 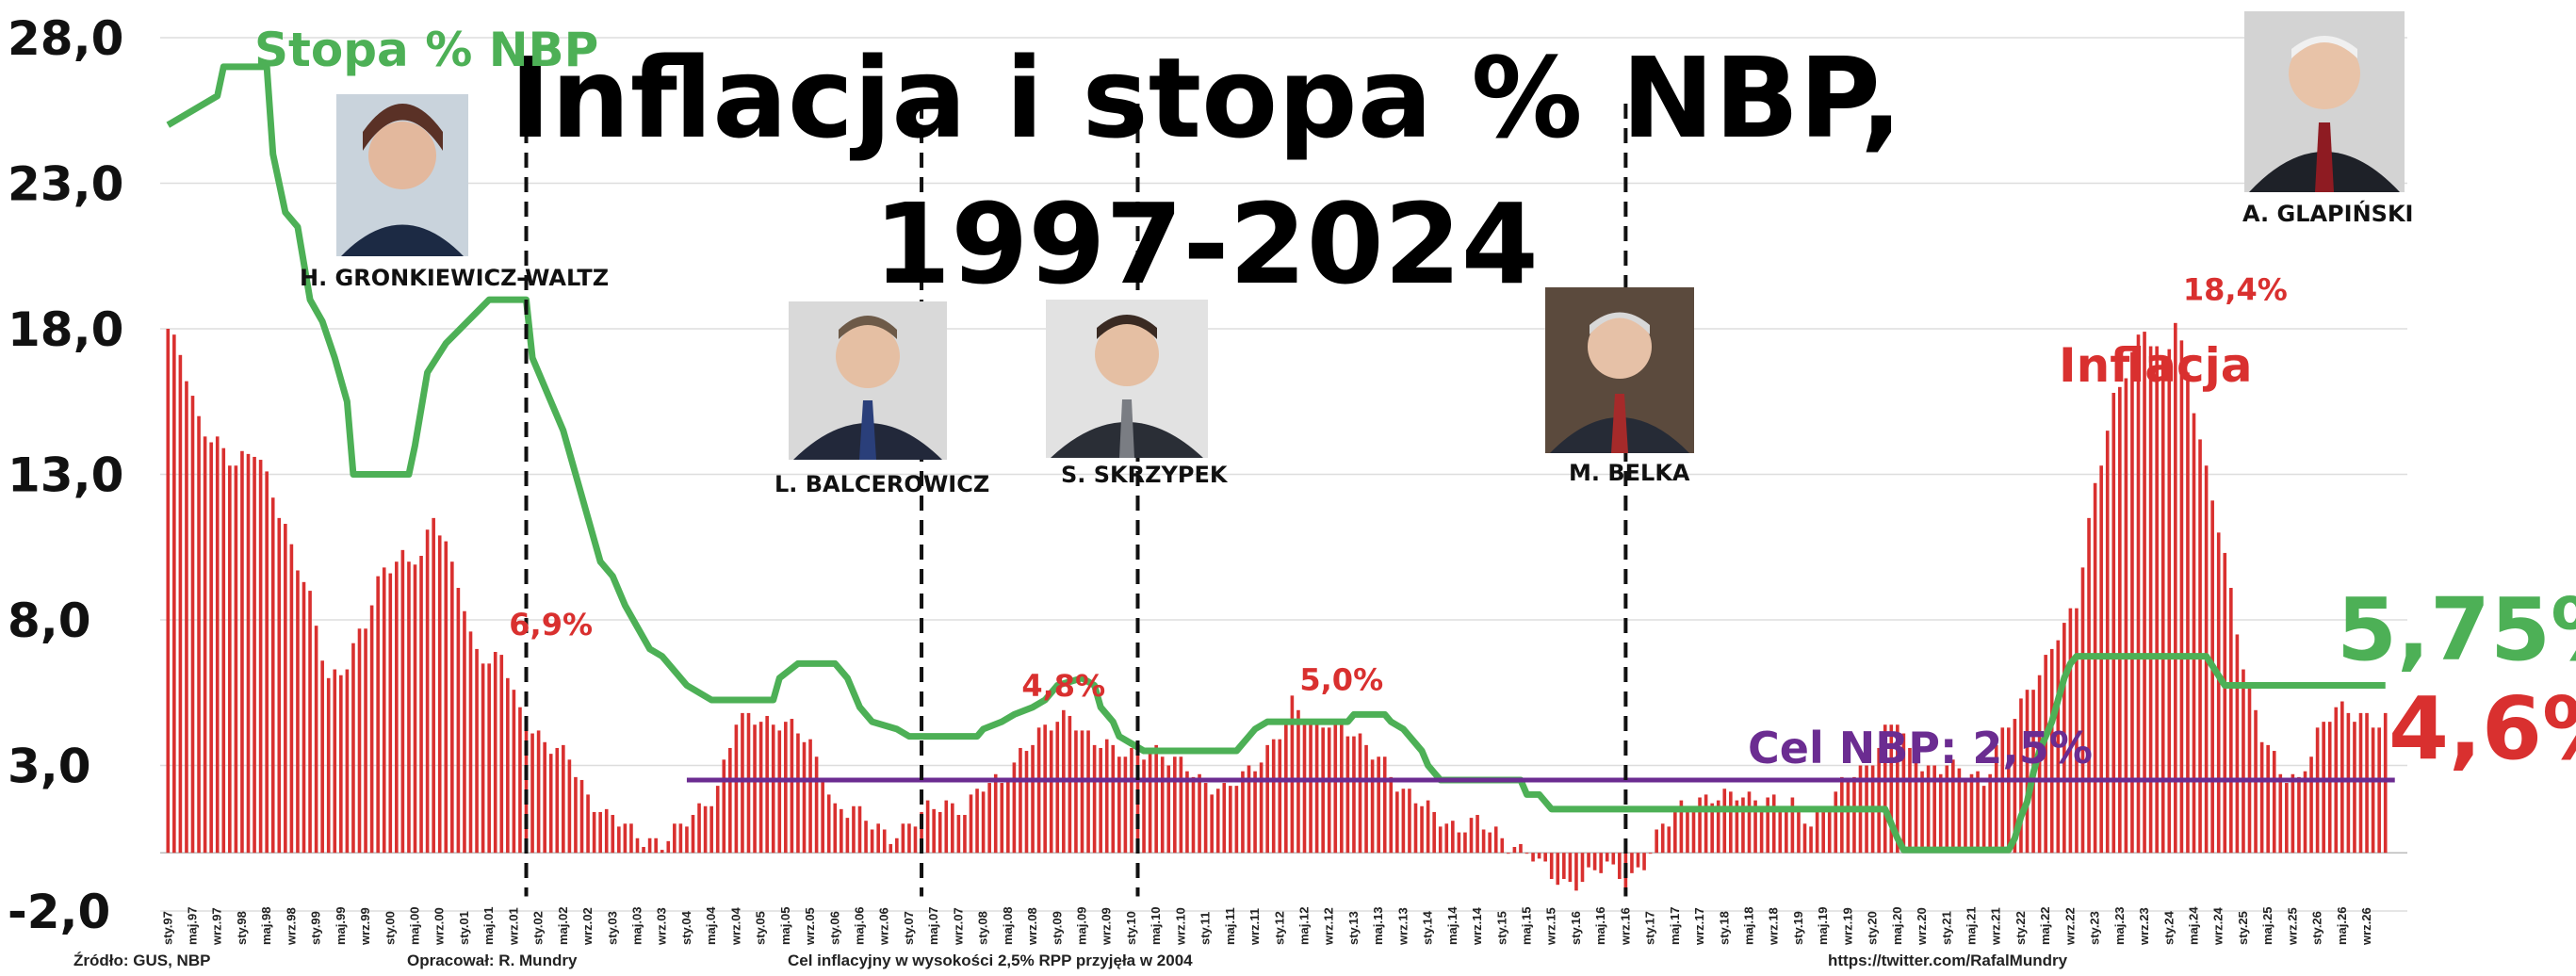 What do you see at coordinates (1156, 926) in the screenshot?
I see `x-tick-label: maj.10` at bounding box center [1156, 926].